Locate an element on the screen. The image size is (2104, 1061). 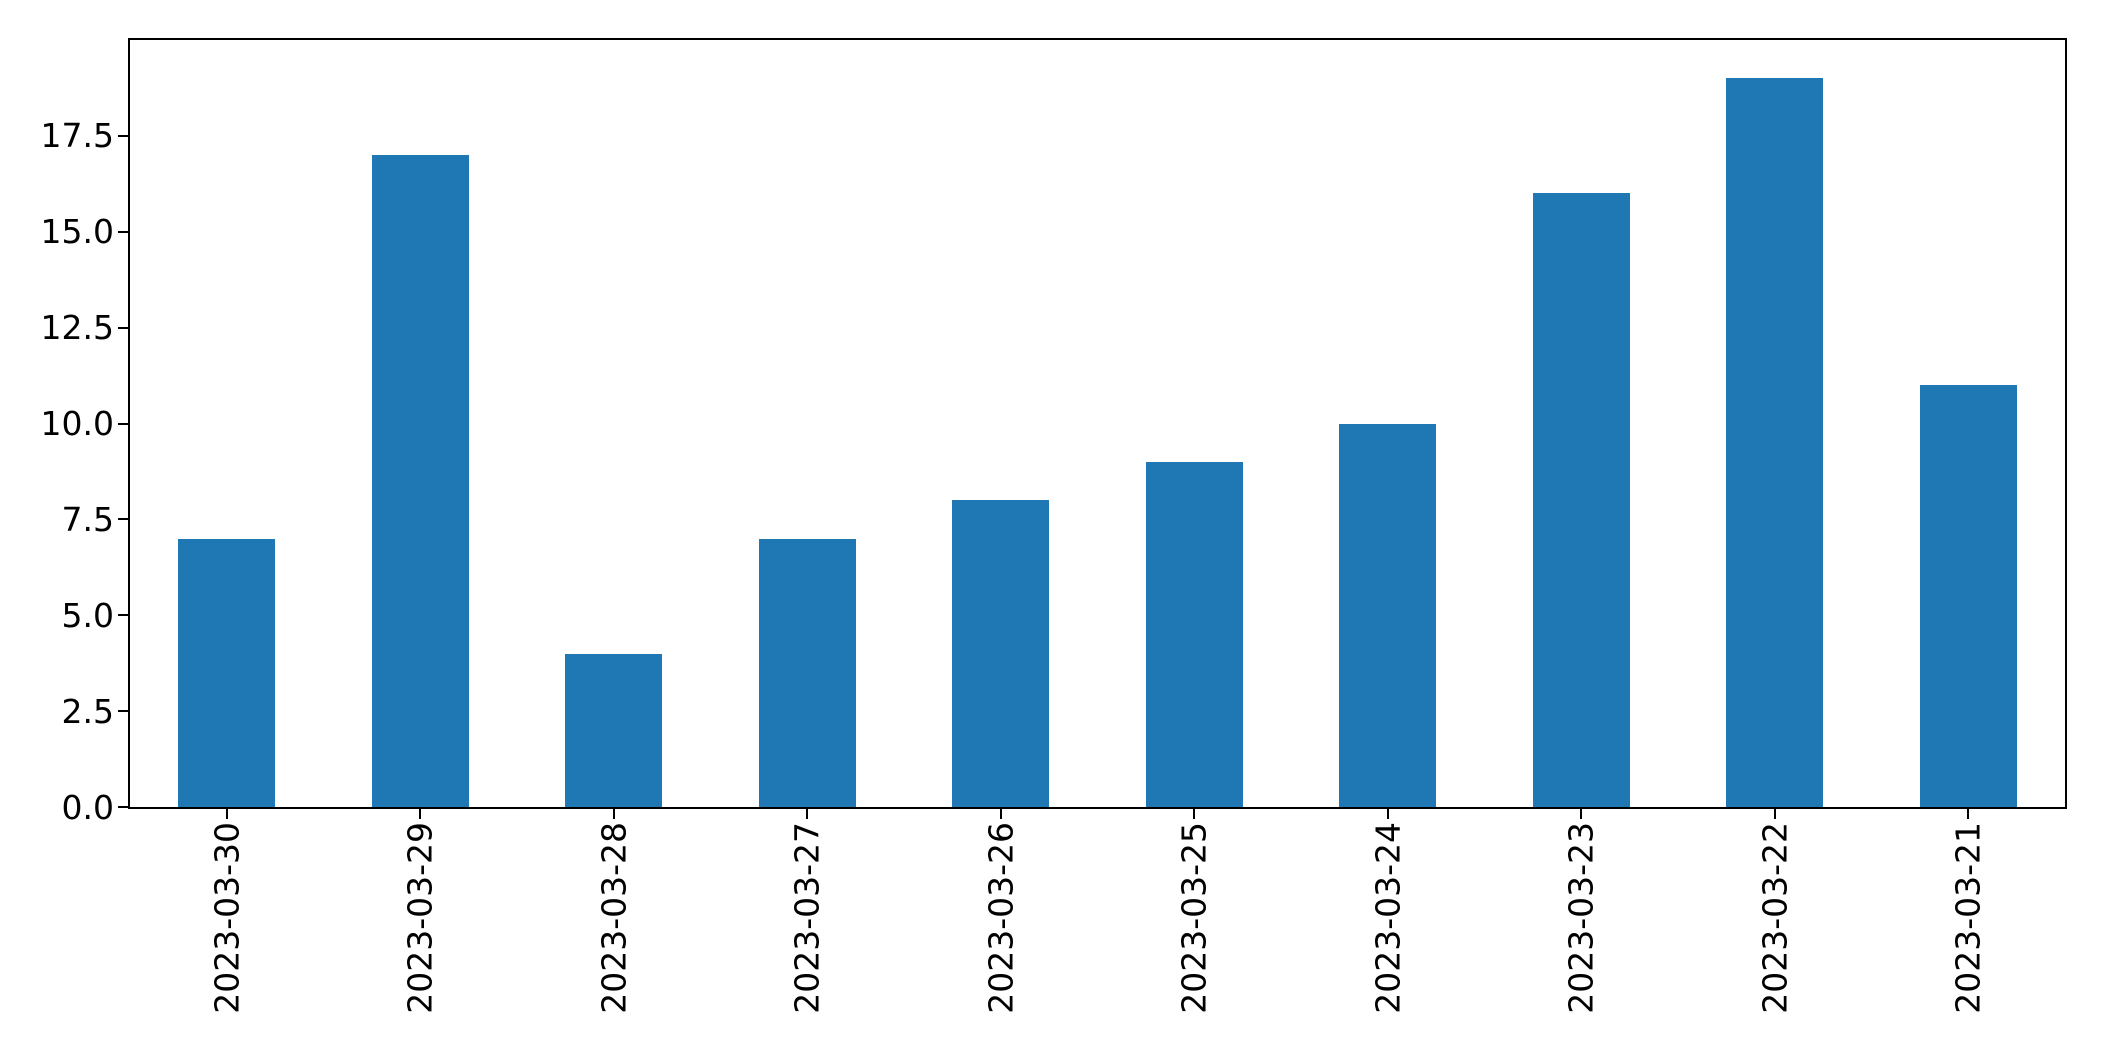
y-tick-label: 2.5 is located at coordinates (87, 711).